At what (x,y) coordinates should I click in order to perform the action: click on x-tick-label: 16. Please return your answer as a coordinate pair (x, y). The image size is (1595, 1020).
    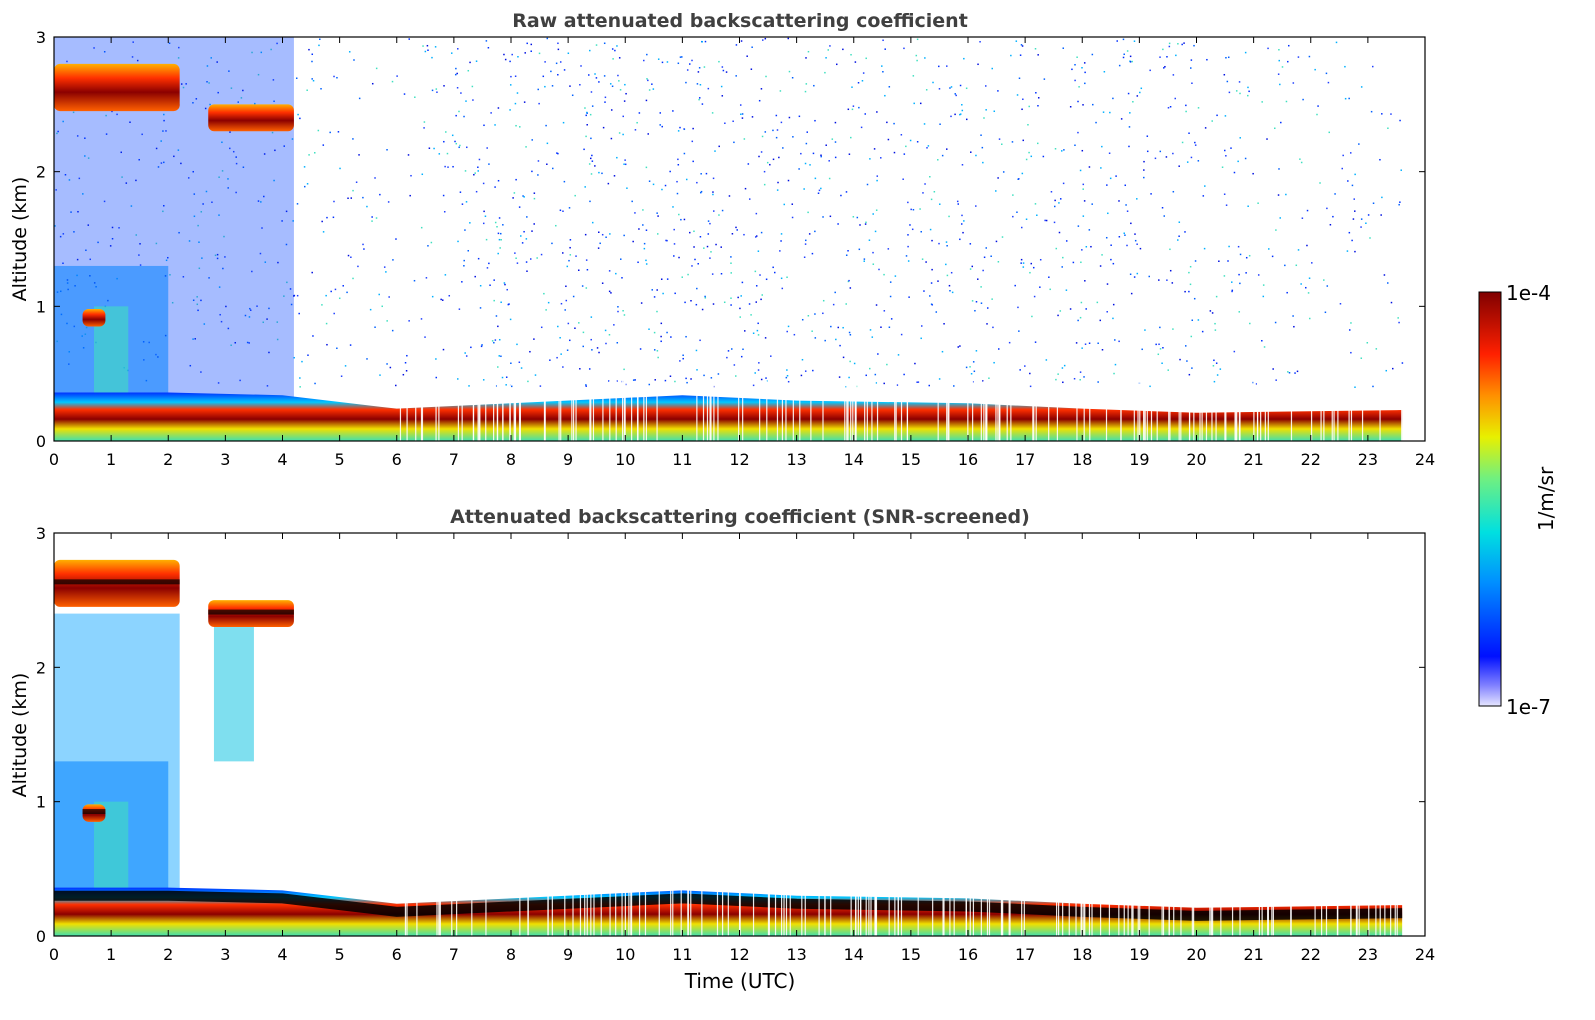
    Looking at the image, I should click on (968, 459).